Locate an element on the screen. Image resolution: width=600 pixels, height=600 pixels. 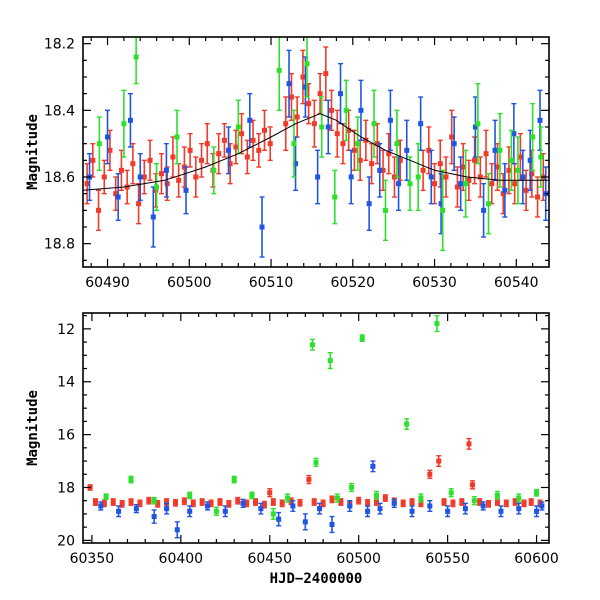
y-tick-label: 20 is located at coordinates (66, 541).